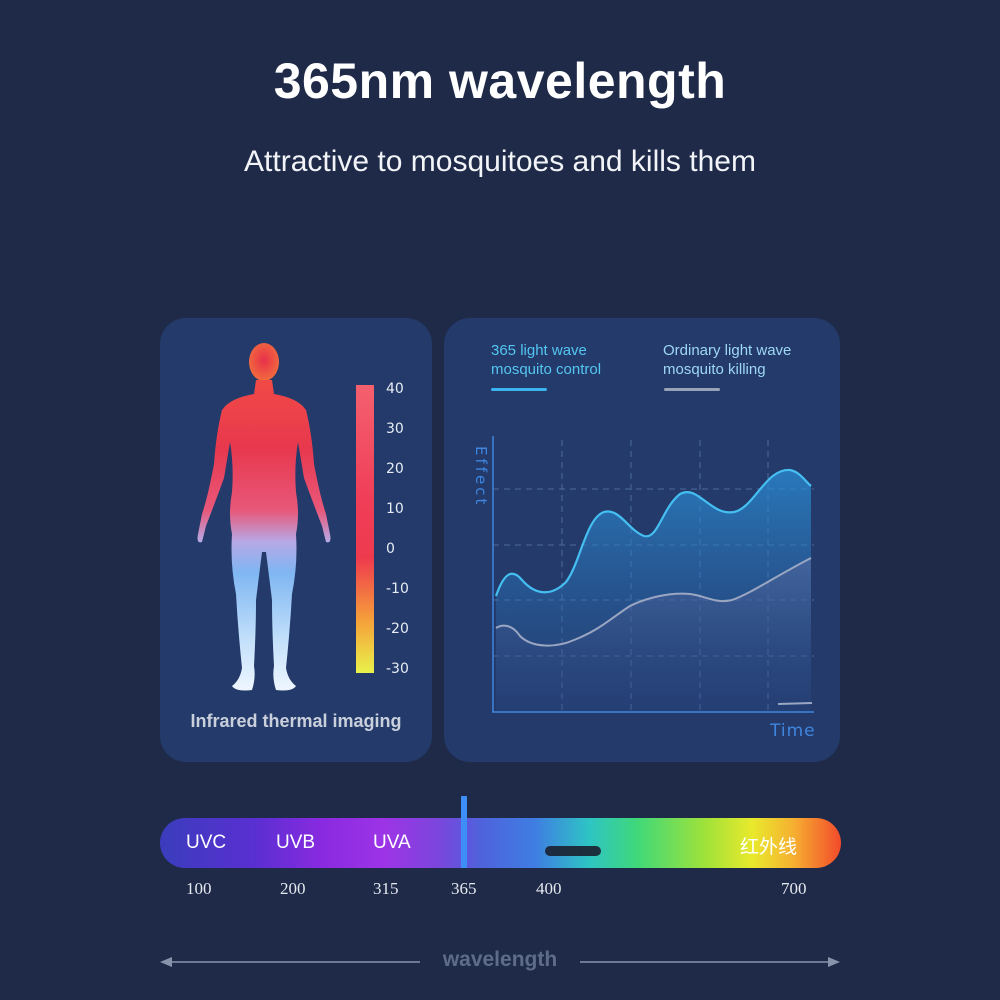 Image resolution: width=1000 pixels, height=1000 pixels. I want to click on band-uvc: UVC, so click(206, 842).